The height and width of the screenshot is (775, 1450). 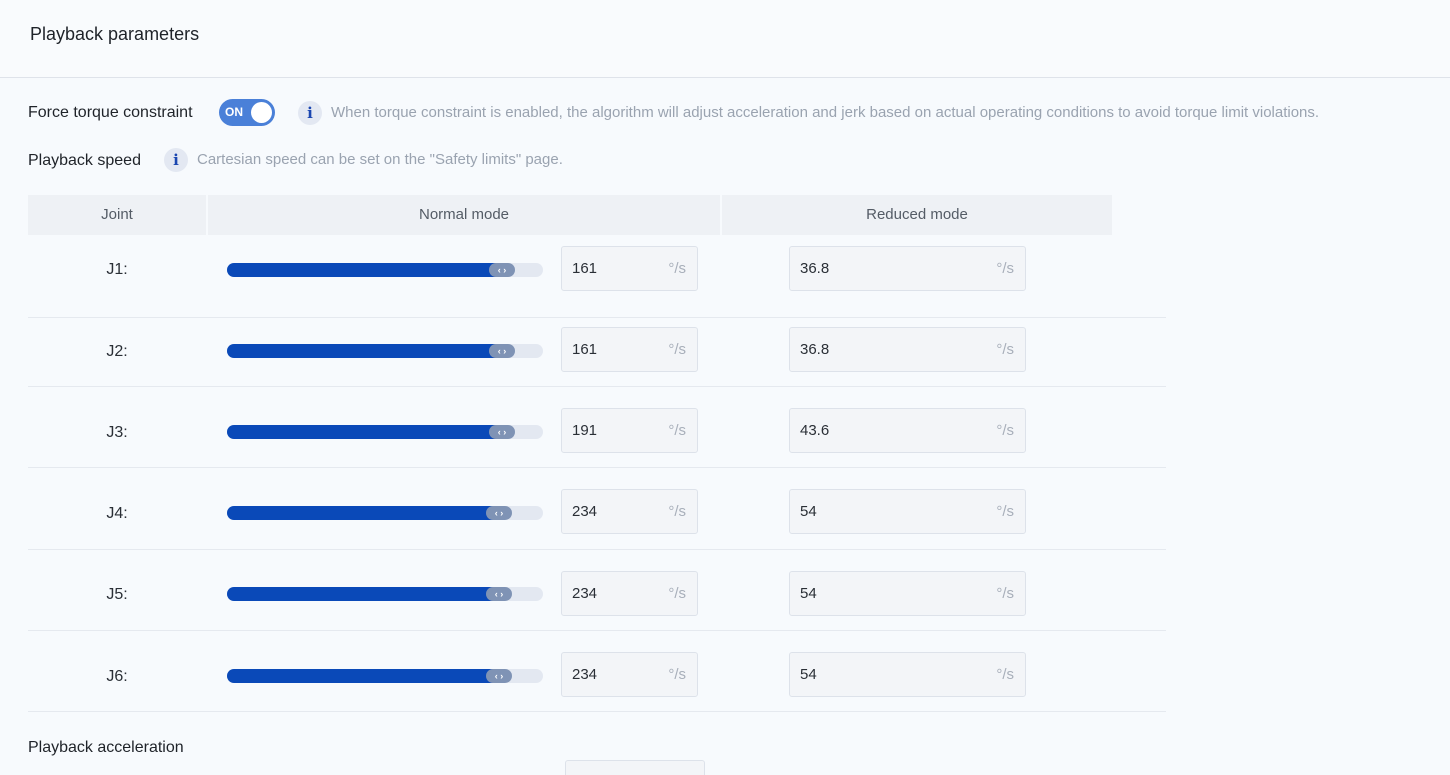 I want to click on page-header: Playback parameters, so click(x=725, y=39).